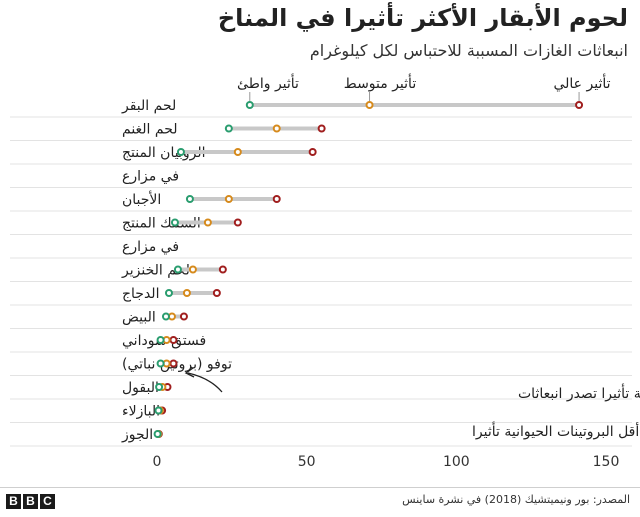  Describe the element at coordinates (150, 130) in the screenshot. I see `row-label: لحم الغنم` at that location.